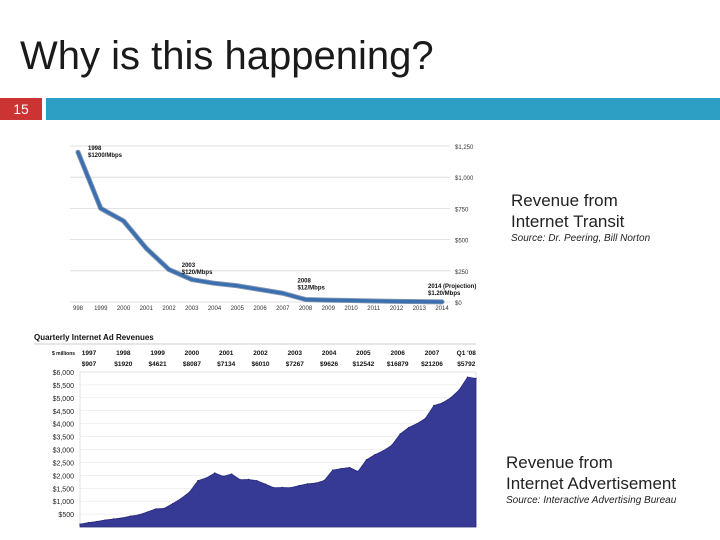 The width and height of the screenshot is (720, 540). Describe the element at coordinates (559, 462) in the screenshot. I see `ads-caption-line1: Revenue from` at that location.